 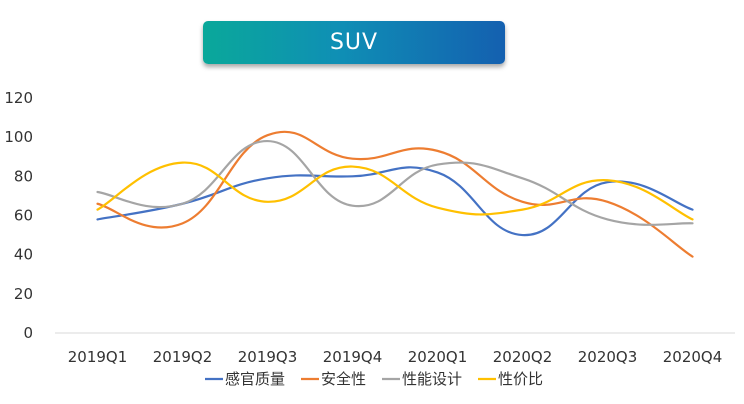 I want to click on y-tick-label: 40, so click(x=23, y=255).